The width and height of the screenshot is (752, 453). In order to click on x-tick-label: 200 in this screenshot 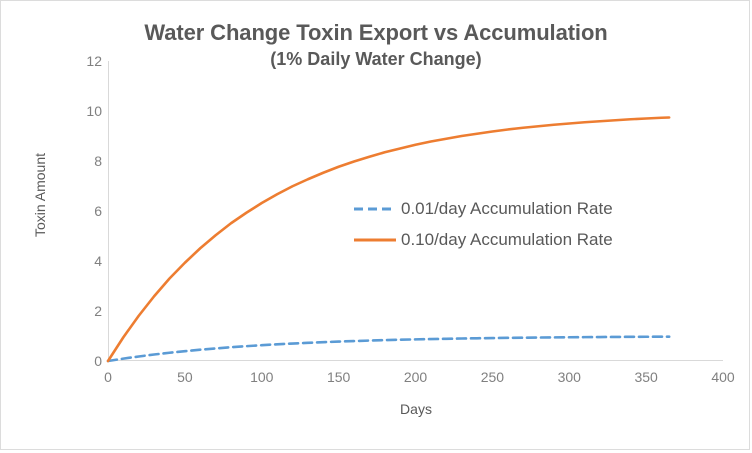, I will do `click(415, 377)`.